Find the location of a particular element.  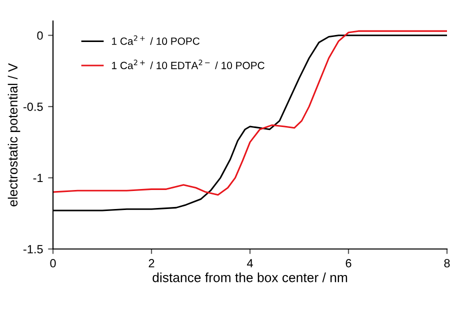

y-axis-title: electrostatic potential / V is located at coordinates (14, 134).